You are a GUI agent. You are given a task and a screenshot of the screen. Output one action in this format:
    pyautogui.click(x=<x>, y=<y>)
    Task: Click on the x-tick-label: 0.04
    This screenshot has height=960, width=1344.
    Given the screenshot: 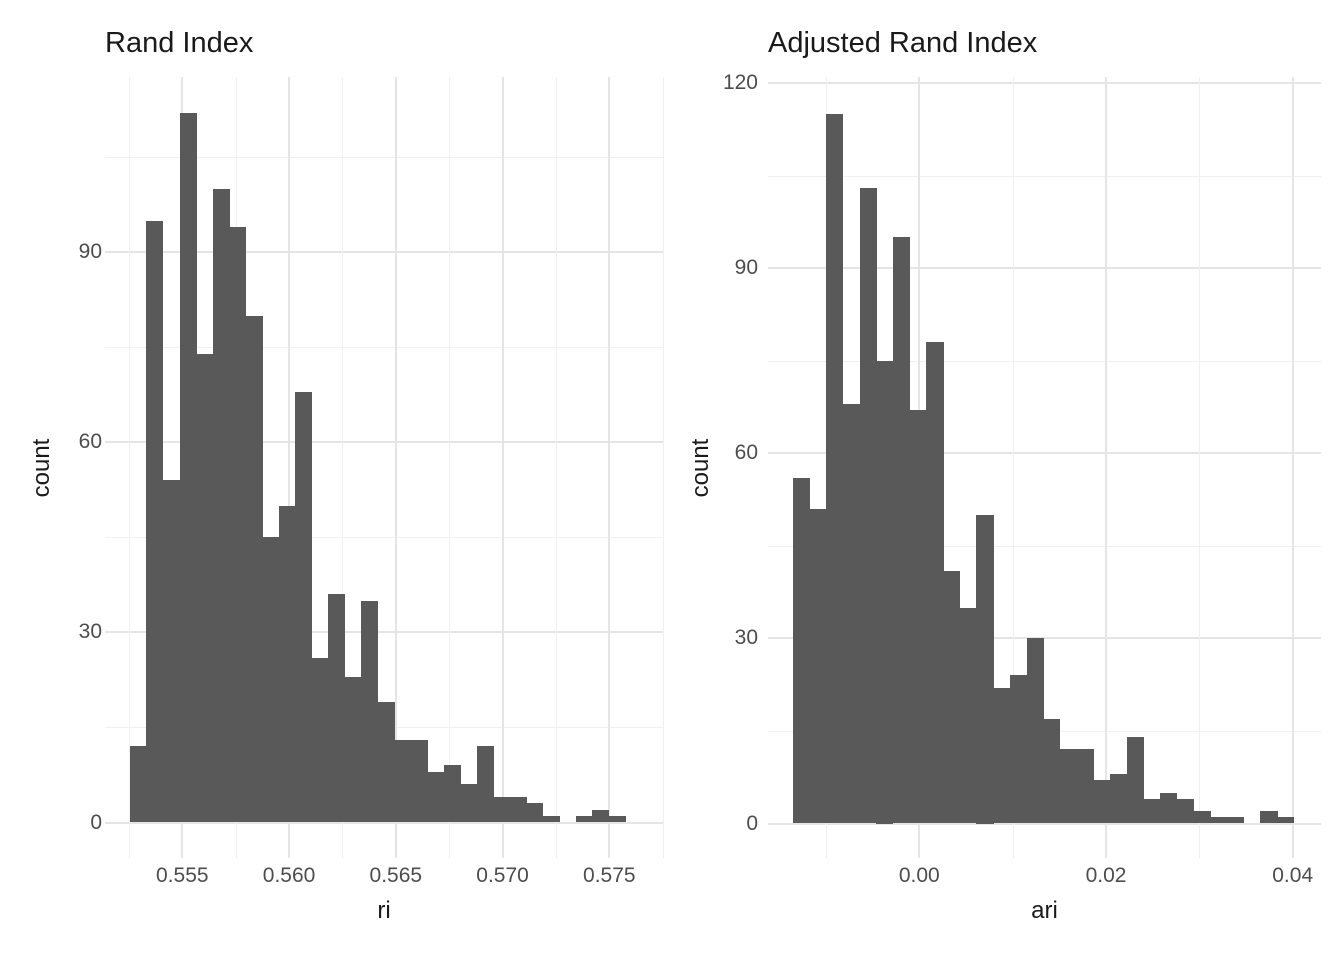 What is the action you would take?
    pyautogui.click(x=1293, y=875)
    